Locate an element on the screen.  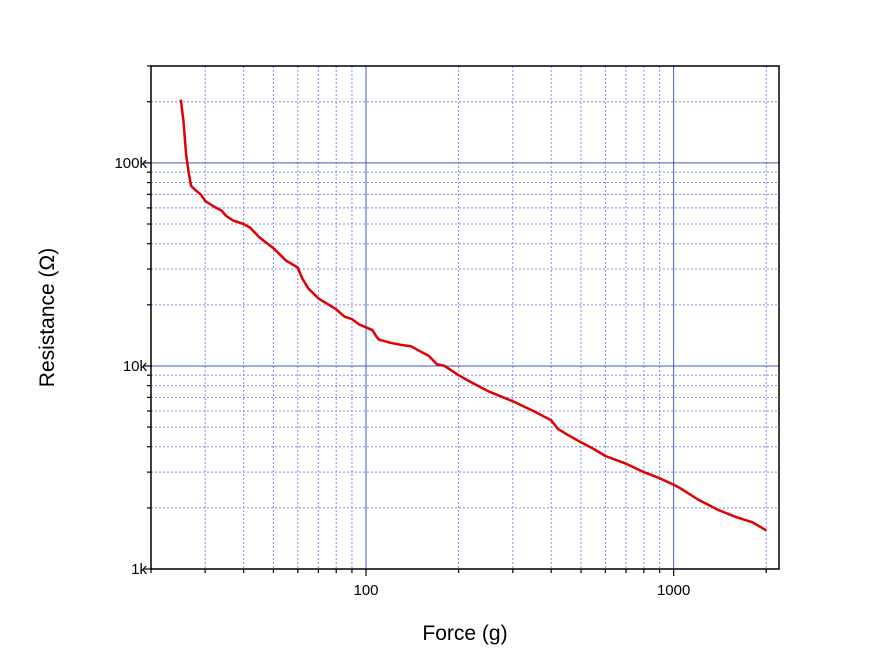
x-tick-labels: 100 1000 is located at coordinates (522, 590).